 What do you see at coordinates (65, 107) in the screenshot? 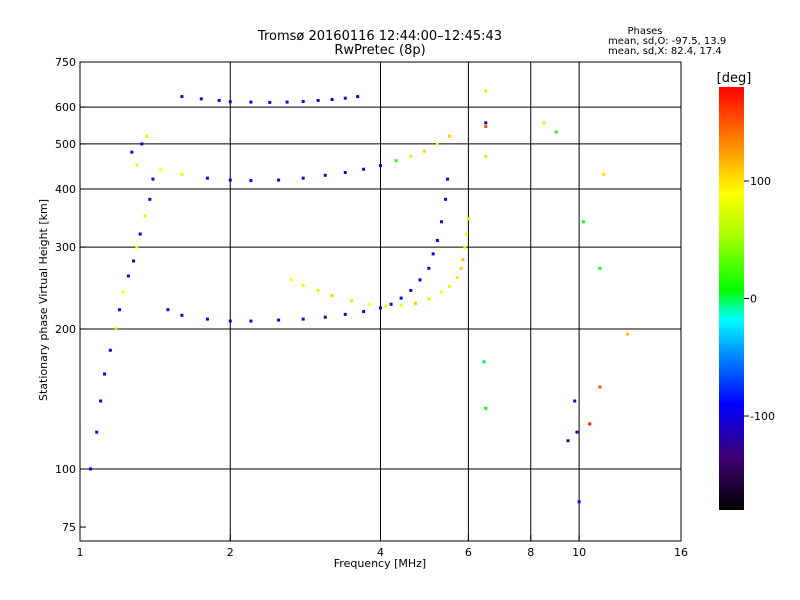
I see `y-tick-label: 600` at bounding box center [65, 107].